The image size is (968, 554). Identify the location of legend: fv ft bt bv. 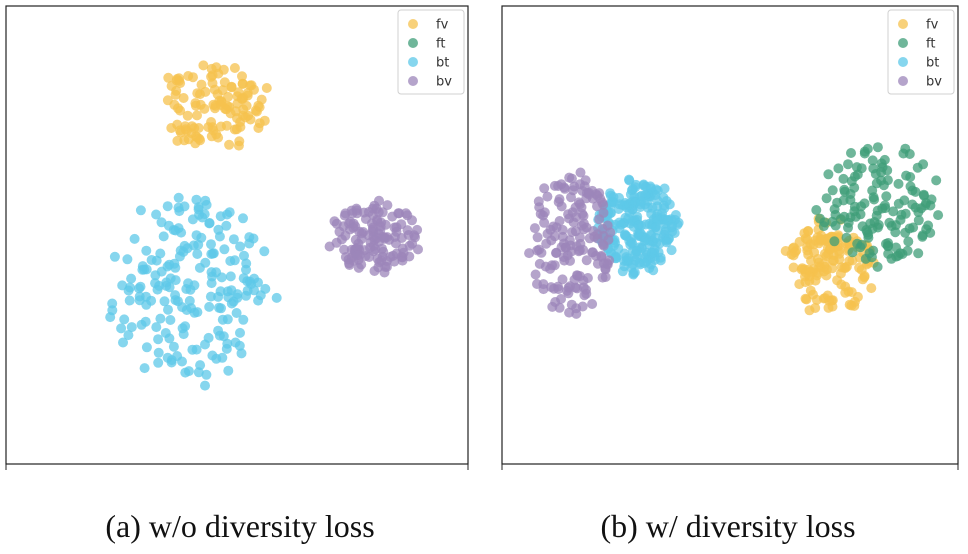
(921, 52).